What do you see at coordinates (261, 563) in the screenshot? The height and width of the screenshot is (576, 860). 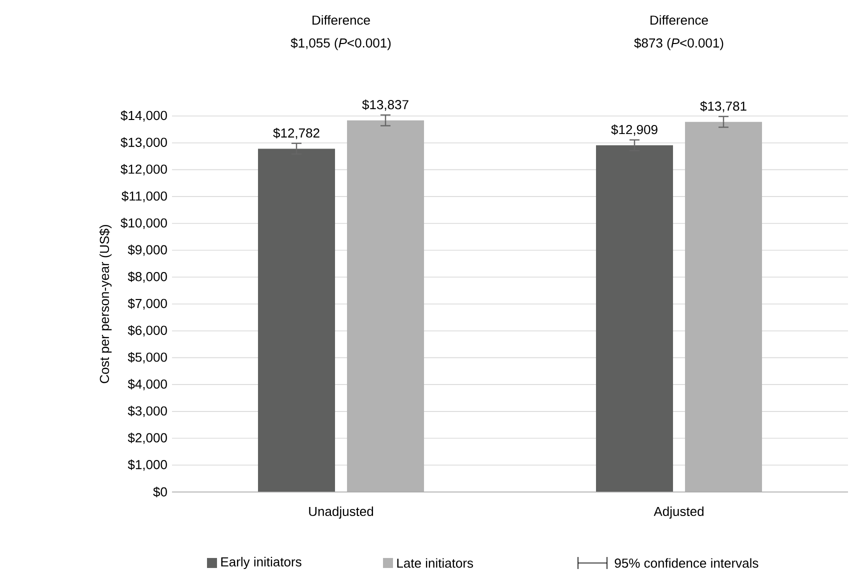 I see `legend-label: Early initiators` at bounding box center [261, 563].